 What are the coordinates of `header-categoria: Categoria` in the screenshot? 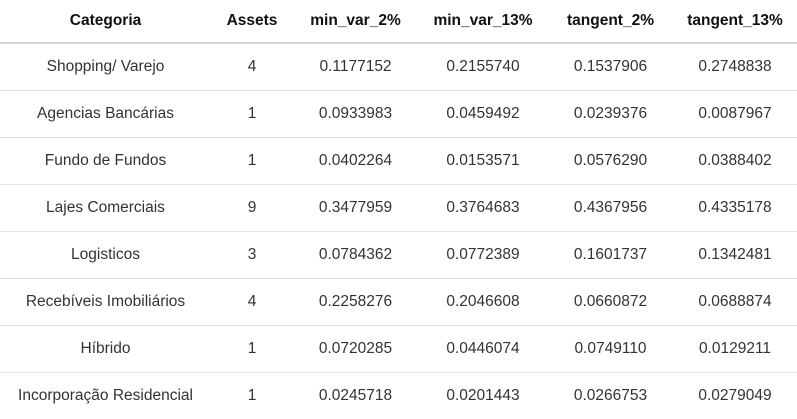 It's located at (105, 21).